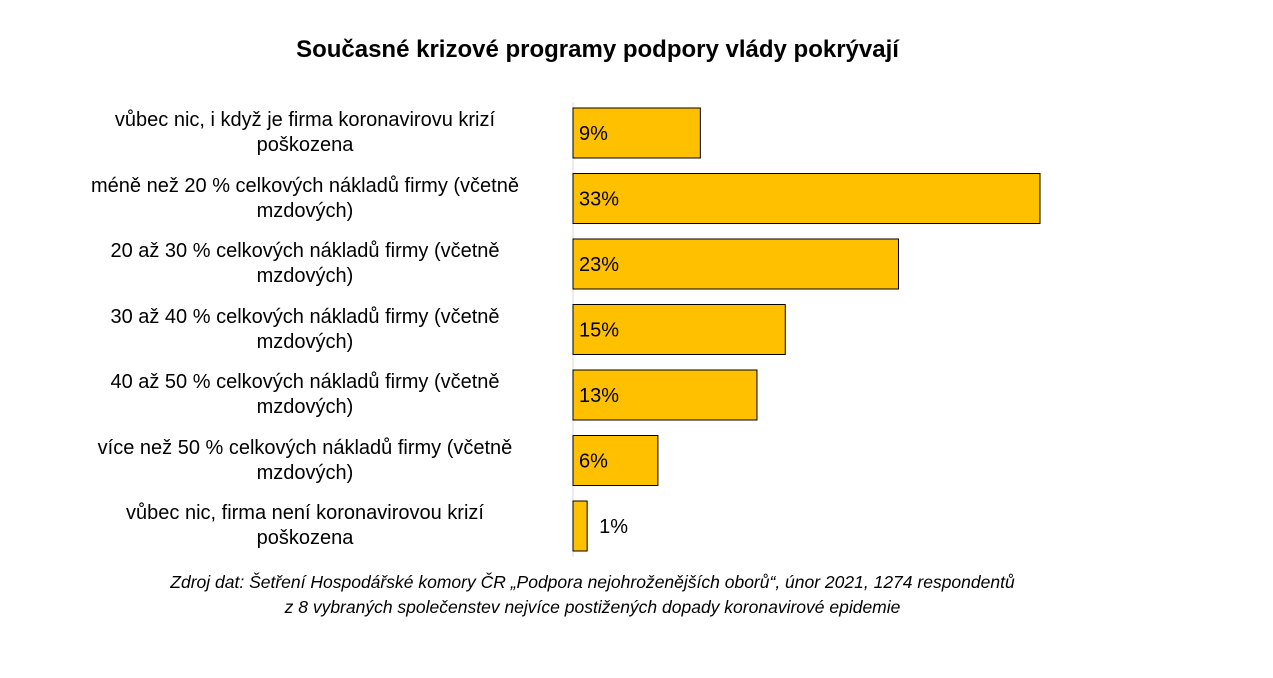 The width and height of the screenshot is (1273, 678). What do you see at coordinates (599, 396) in the screenshot?
I see `data-label: 13%` at bounding box center [599, 396].